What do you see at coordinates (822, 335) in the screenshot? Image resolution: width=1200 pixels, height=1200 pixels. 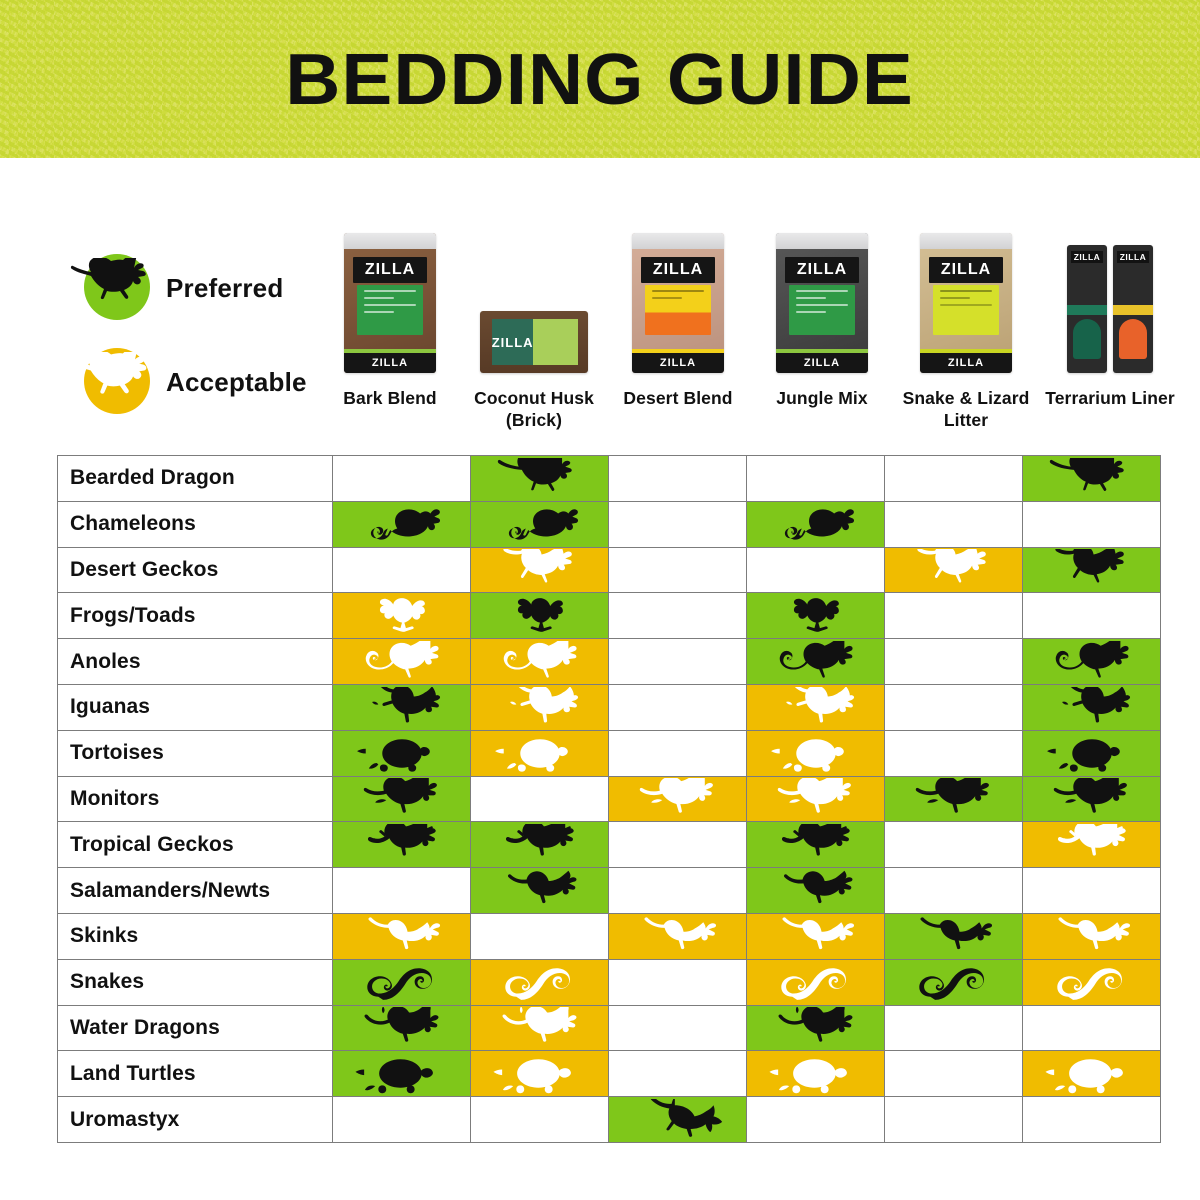 I see `product-jungle-mix: ZILLA ZILLA Jungle Mix` at bounding box center [822, 335].